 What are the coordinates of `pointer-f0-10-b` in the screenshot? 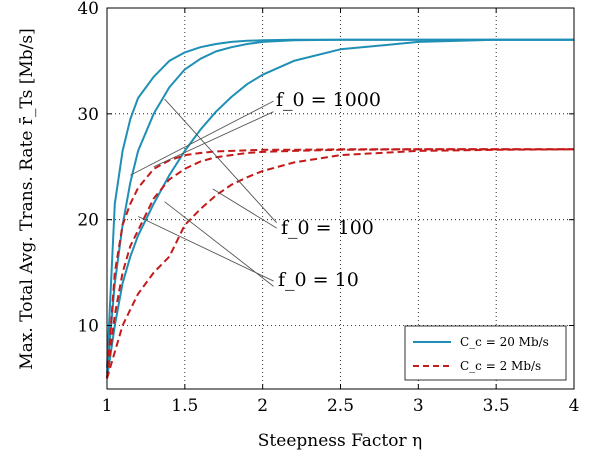 It's located at (219, 244).